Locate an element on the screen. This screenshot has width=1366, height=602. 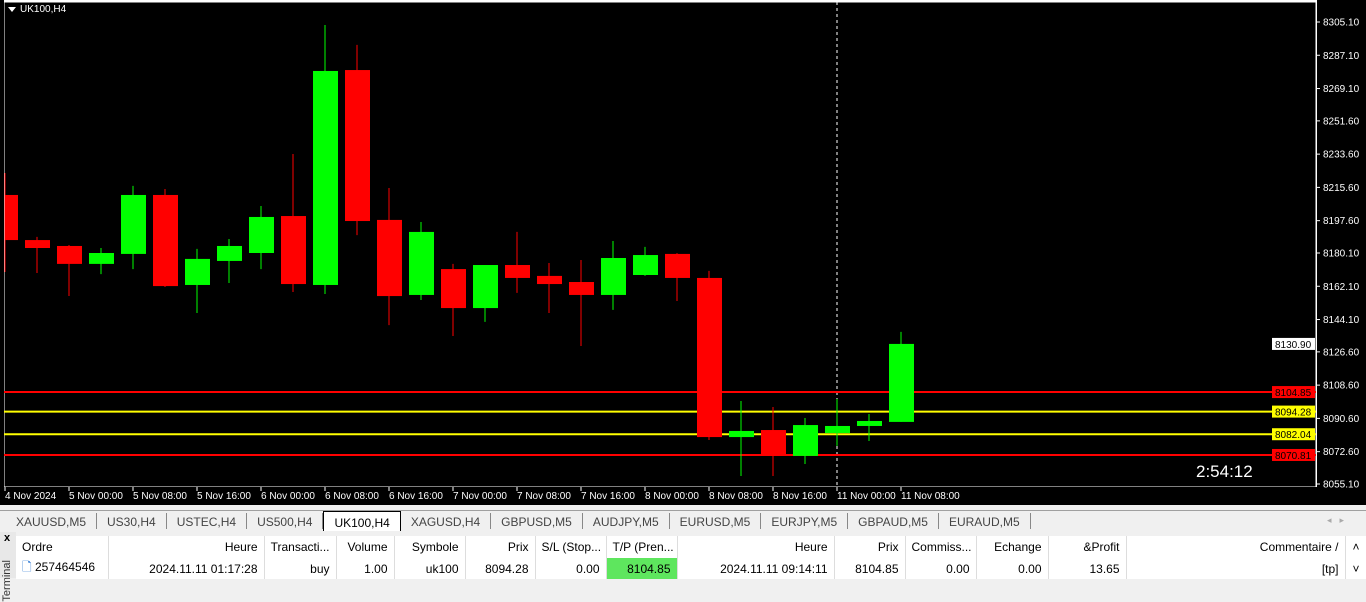
x-tick-label: 7 Nov 16:00 is located at coordinates (608, 496).